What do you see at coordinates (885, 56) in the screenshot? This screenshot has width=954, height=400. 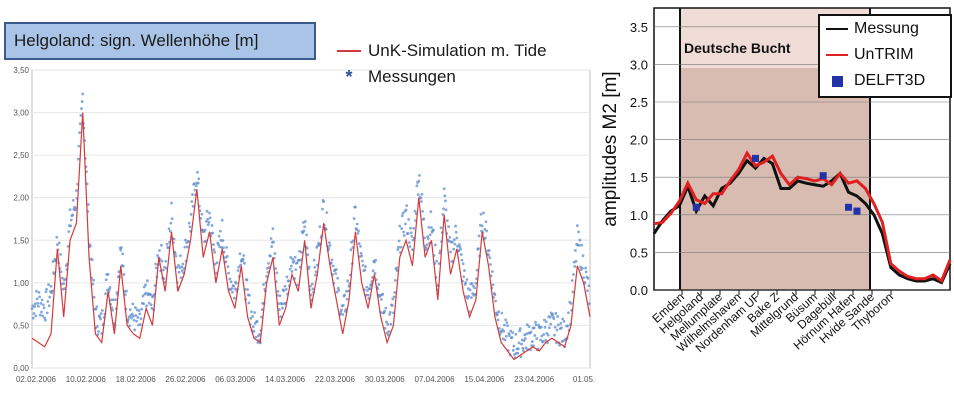 I see `right-chart-legend: Messung UnTRIM DELFT3D` at bounding box center [885, 56].